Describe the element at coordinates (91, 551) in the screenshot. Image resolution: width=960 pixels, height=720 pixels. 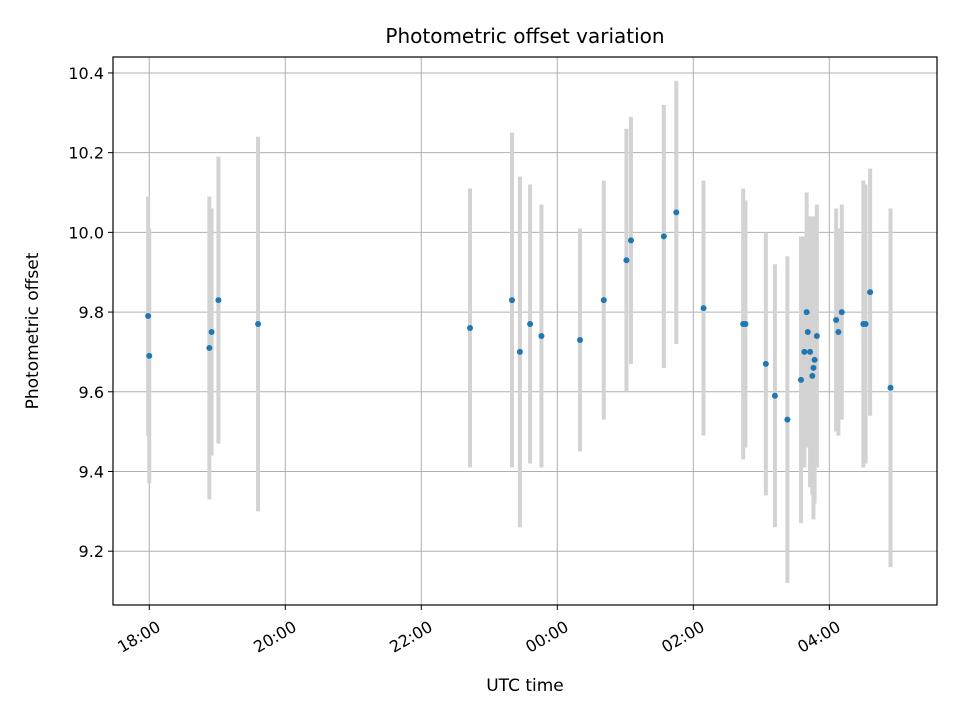
I see `y-tick-label: 9.2` at that location.